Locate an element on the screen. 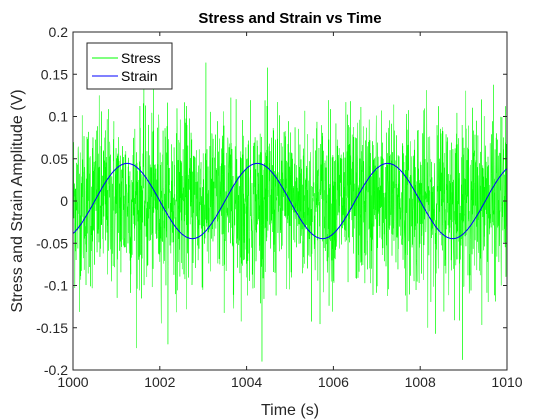 The width and height of the screenshot is (560, 420). chart-title: Stress and Strain vs Time is located at coordinates (289, 18).